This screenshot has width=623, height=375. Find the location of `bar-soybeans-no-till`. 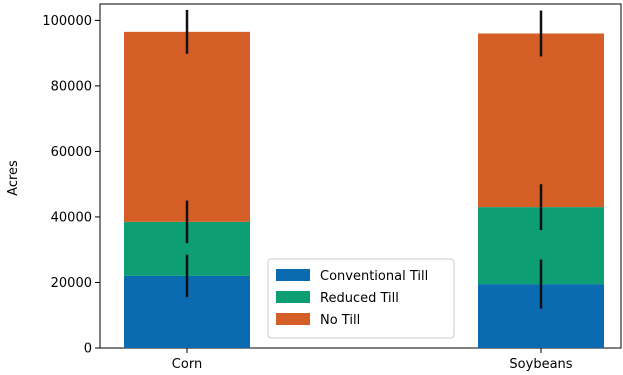

bar-soybeans-no-till is located at coordinates (541, 120).